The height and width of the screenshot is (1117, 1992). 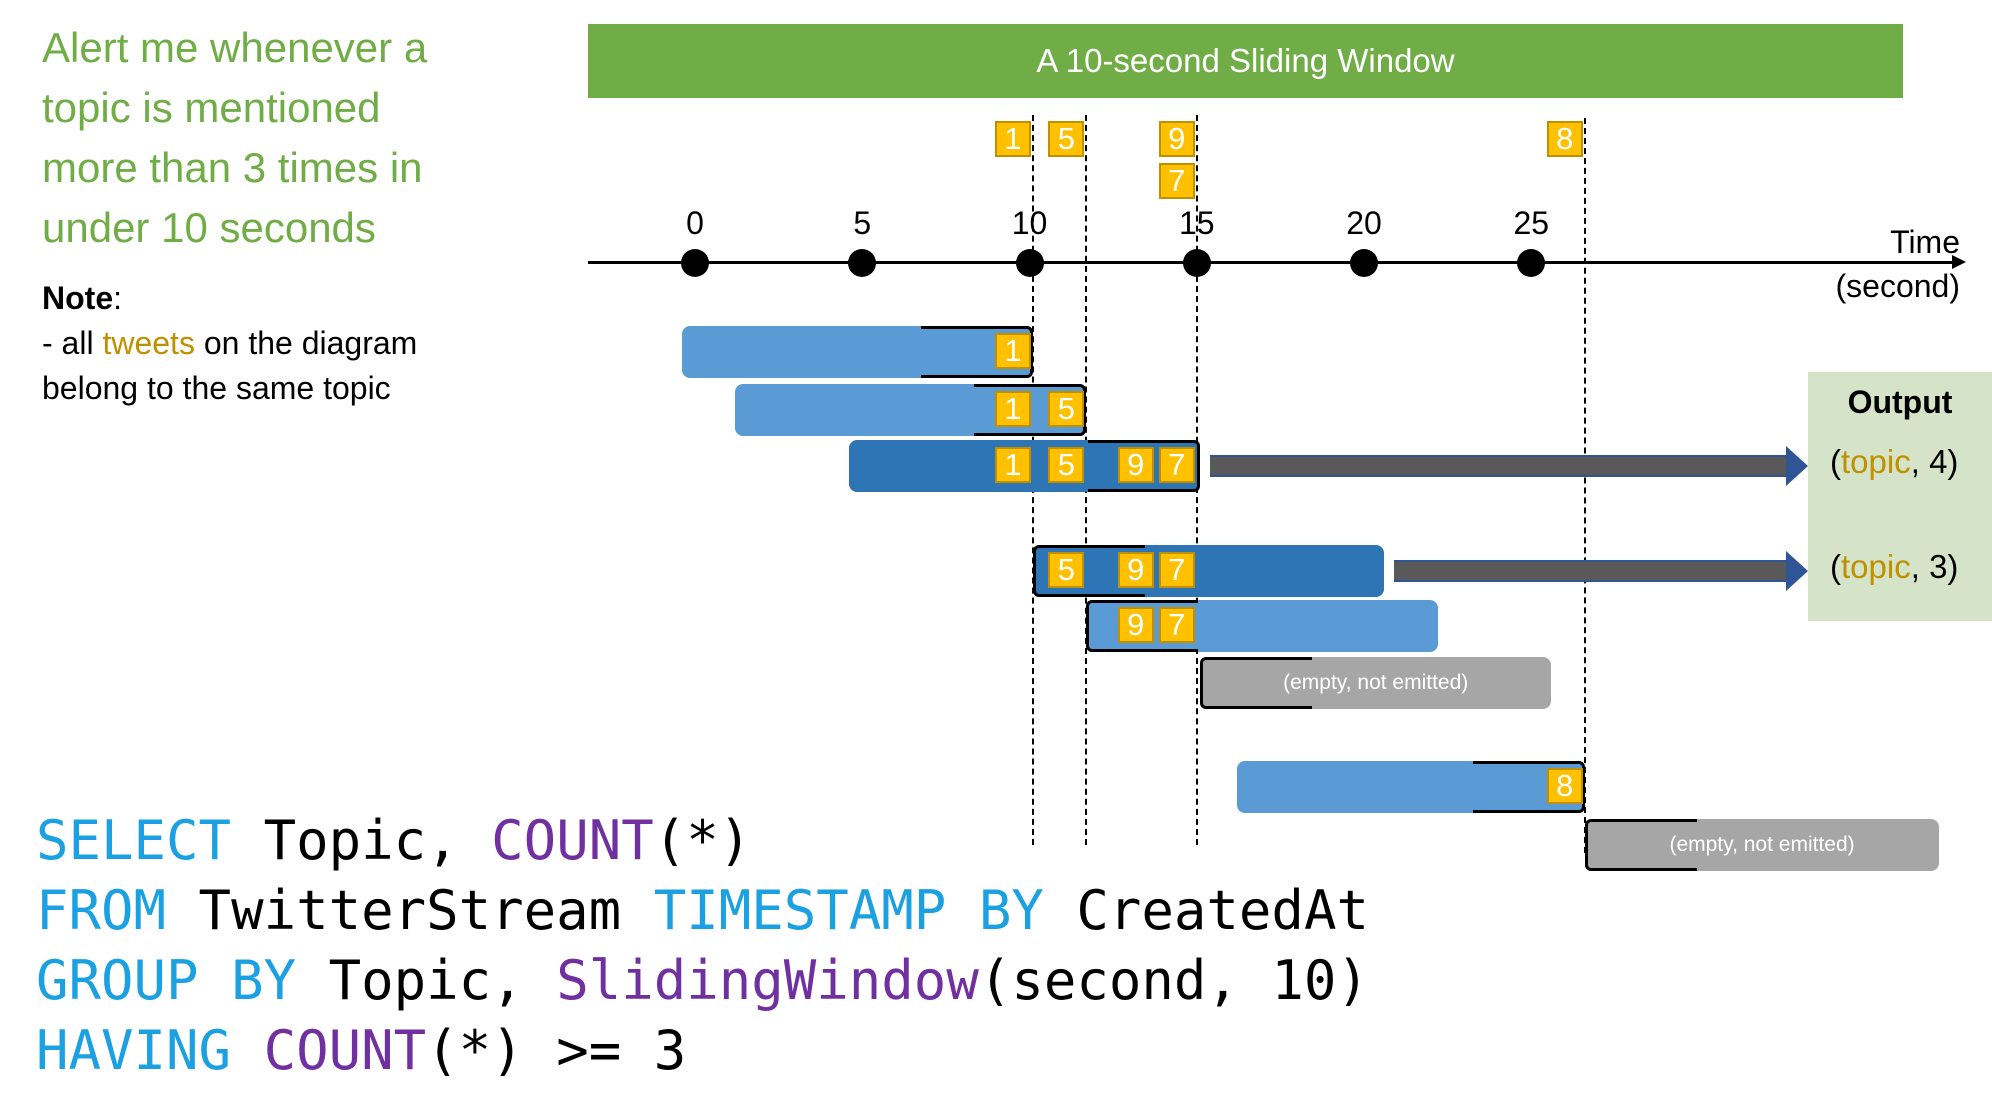 I want to click on tweet-marker: 7, so click(x=1176, y=181).